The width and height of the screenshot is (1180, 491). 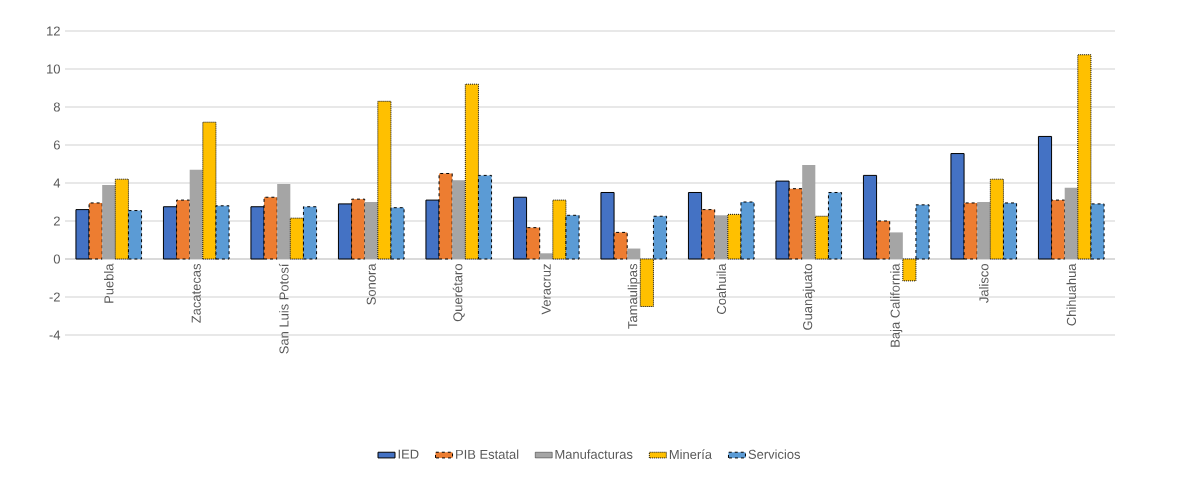 I want to click on x-tick-label: Puebla, so click(x=108, y=283).